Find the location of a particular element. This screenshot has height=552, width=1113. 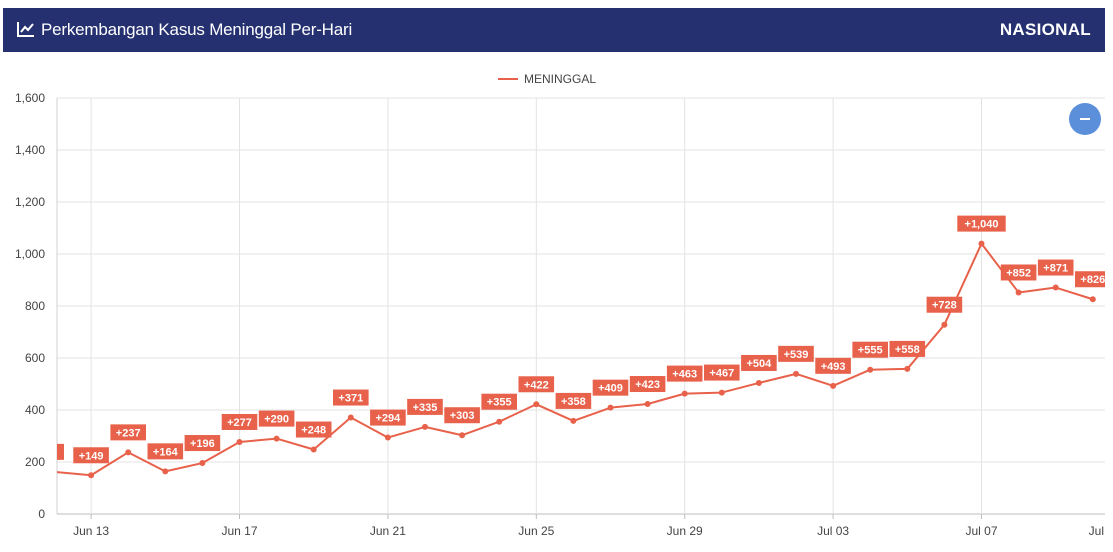

data-label: +852 is located at coordinates (1018, 273).